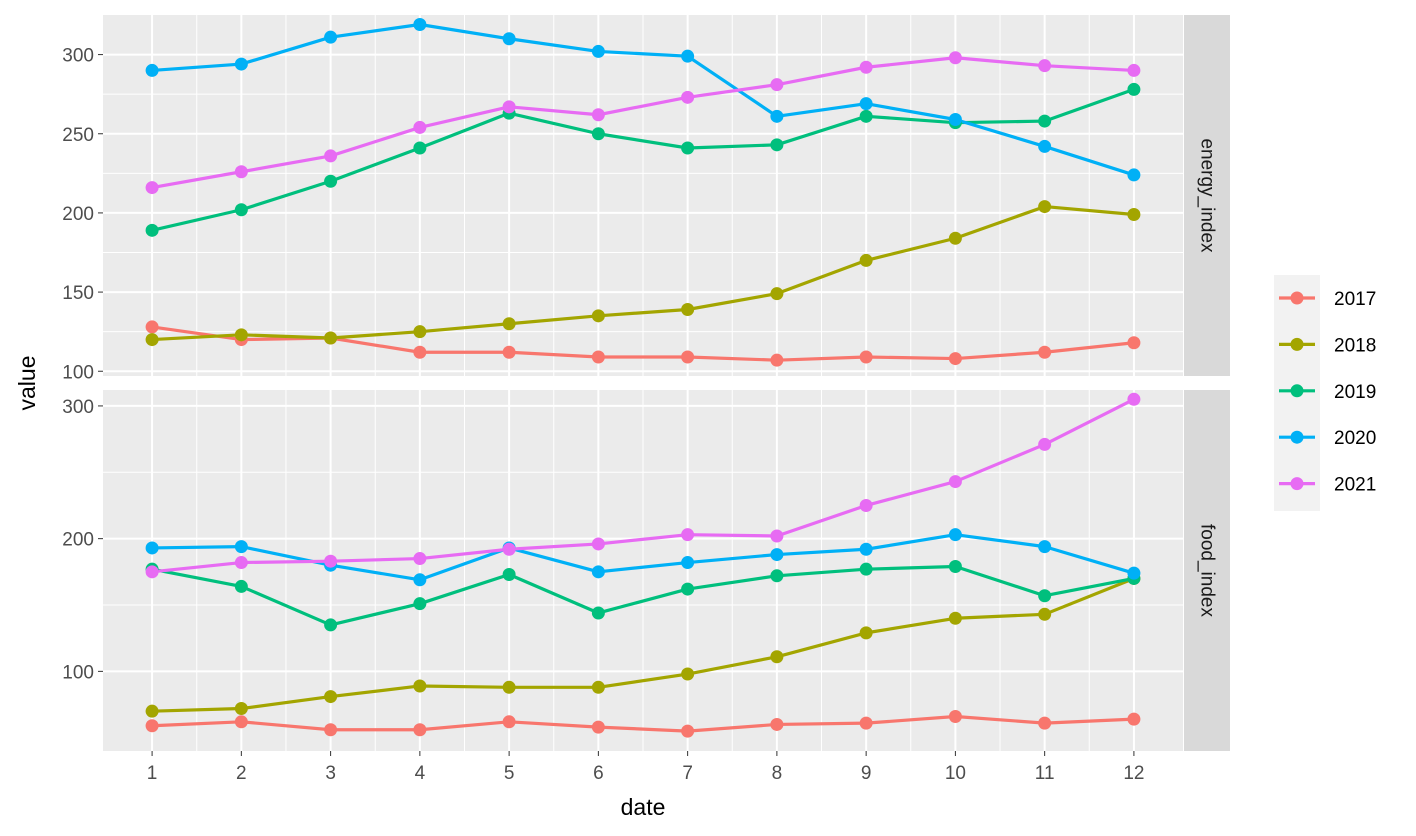 Image resolution: width=1416 pixels, height=836 pixels. I want to click on x-tick-label: 3, so click(330, 773).